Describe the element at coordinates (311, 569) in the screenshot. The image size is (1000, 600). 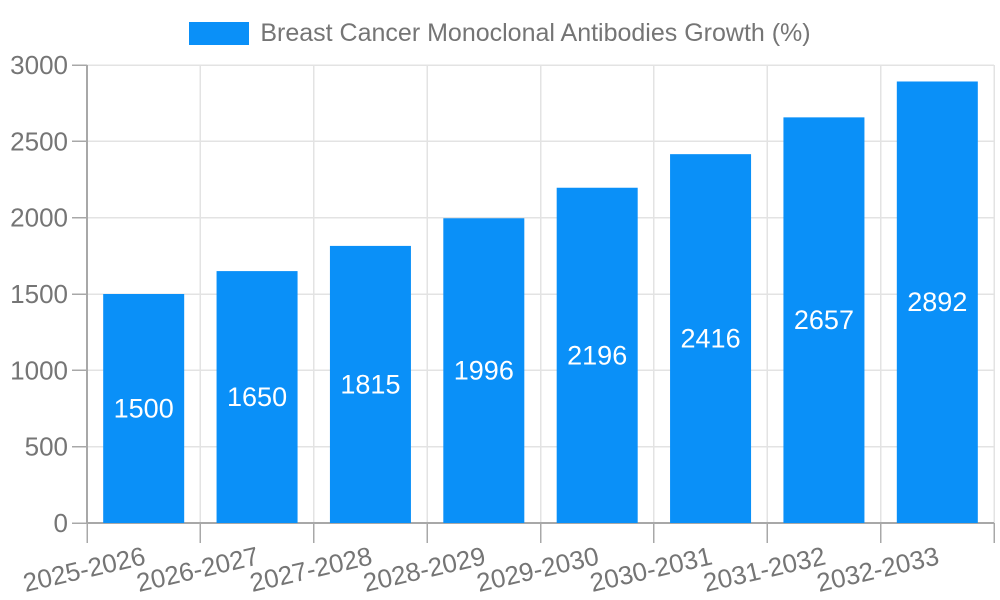
I see `x-axis-tick-label: 2027-2028` at that location.